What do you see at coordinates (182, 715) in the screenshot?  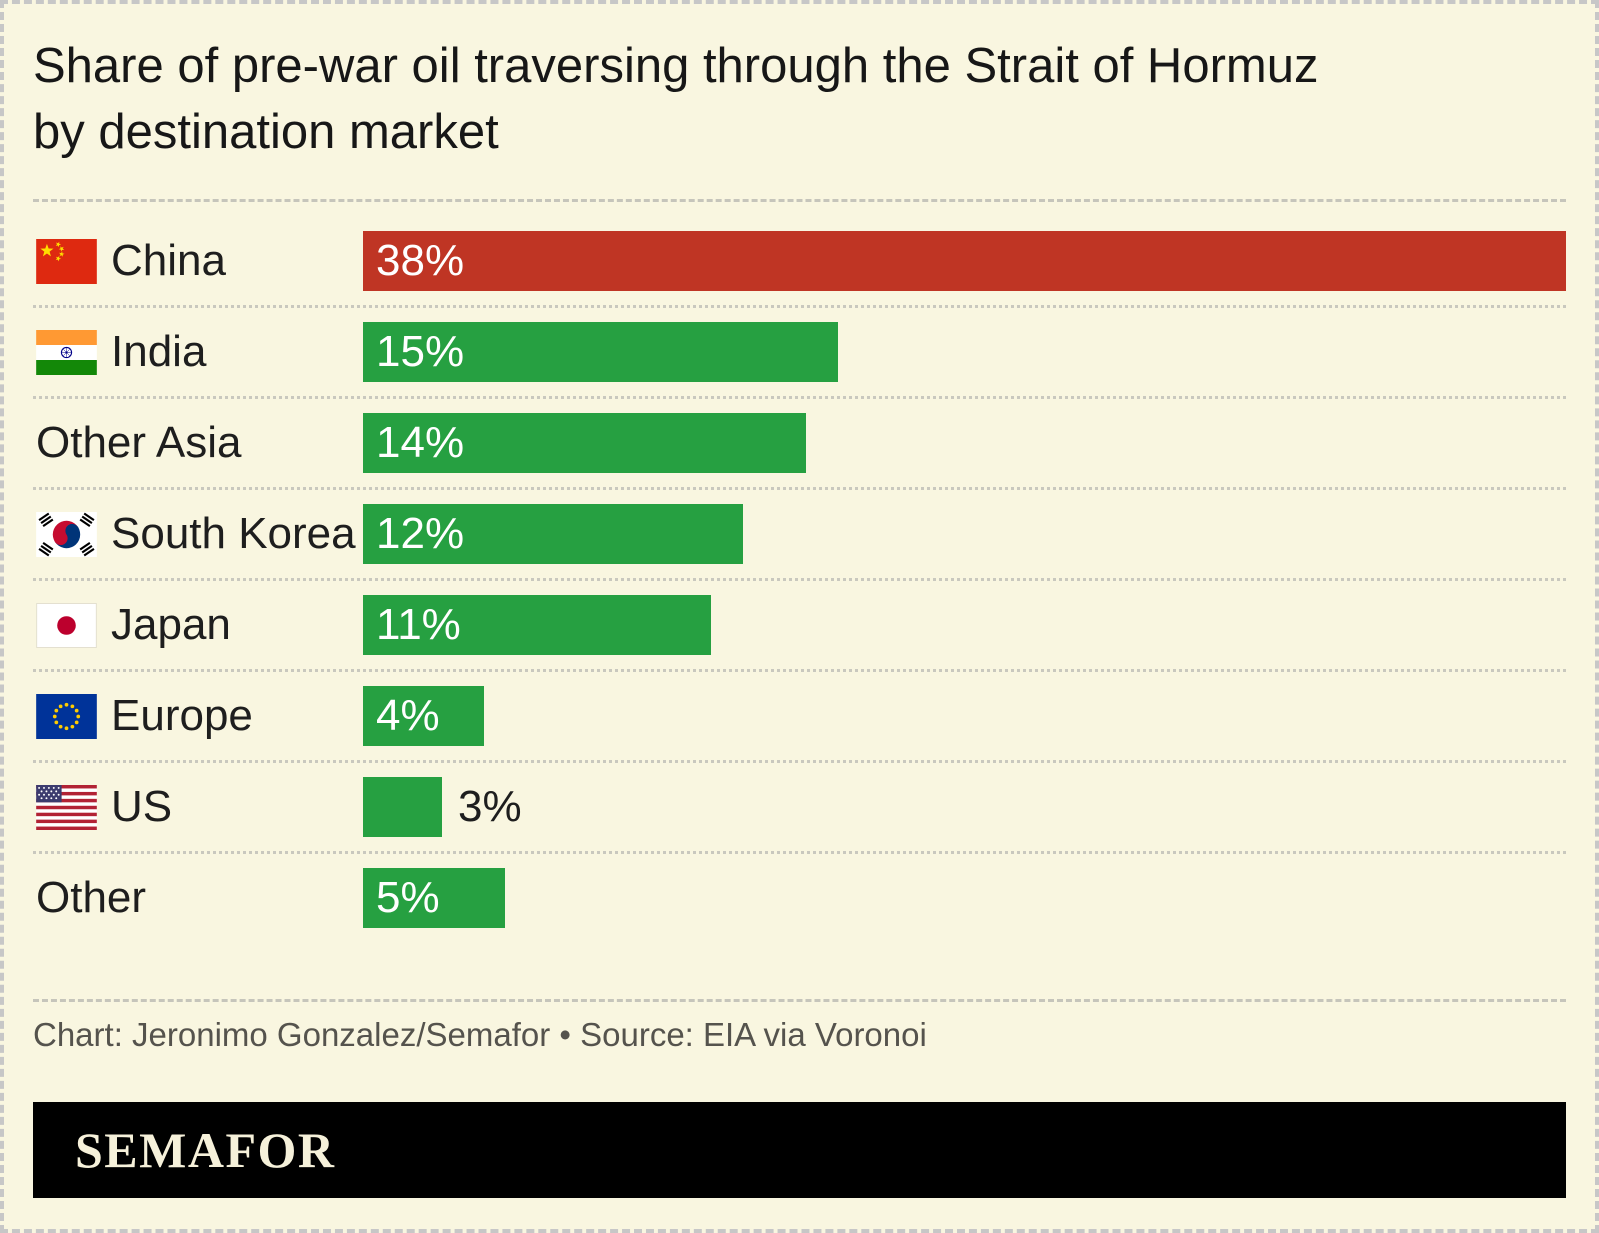 I see `category-label: Europe` at bounding box center [182, 715].